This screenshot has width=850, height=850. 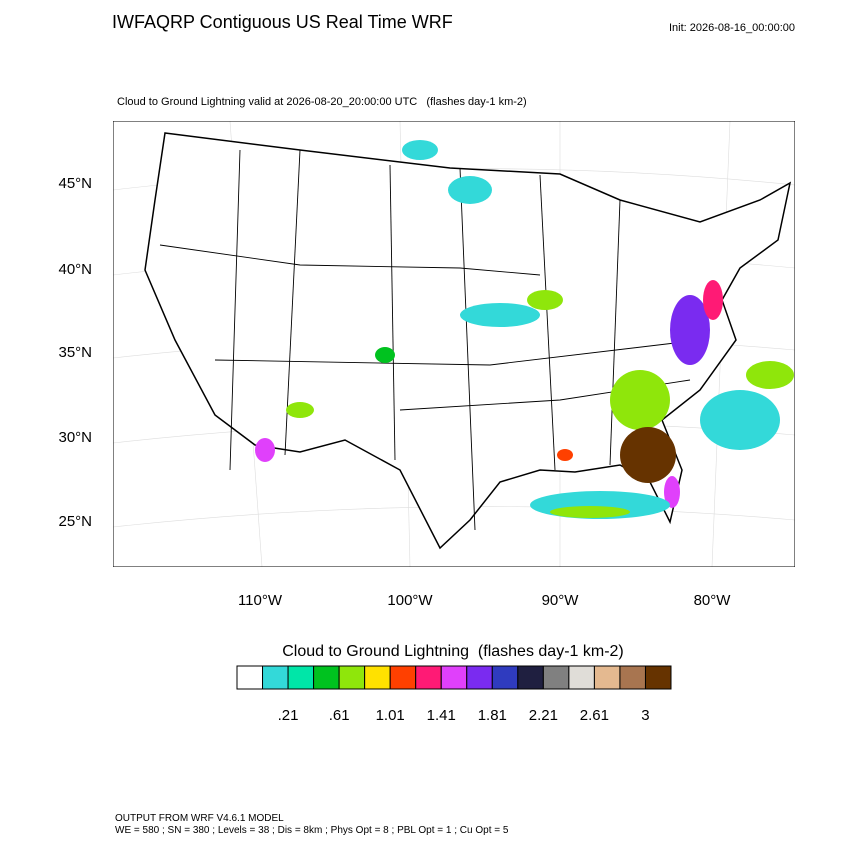 I want to click on lon-label: 80°W, so click(x=713, y=600).